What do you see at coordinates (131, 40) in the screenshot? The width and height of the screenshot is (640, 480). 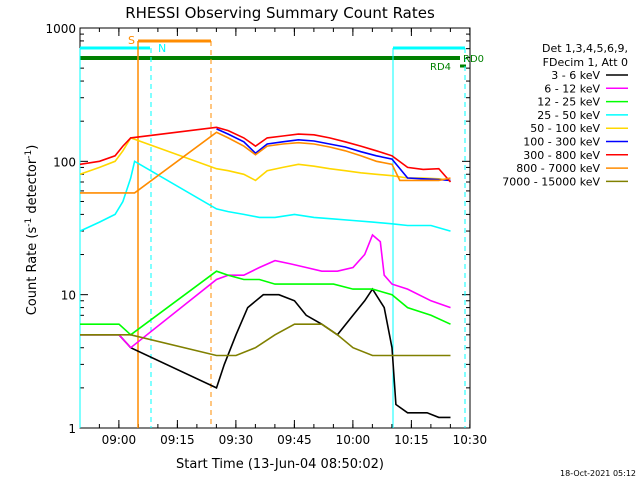 I see `s-marker-label: S` at bounding box center [131, 40].